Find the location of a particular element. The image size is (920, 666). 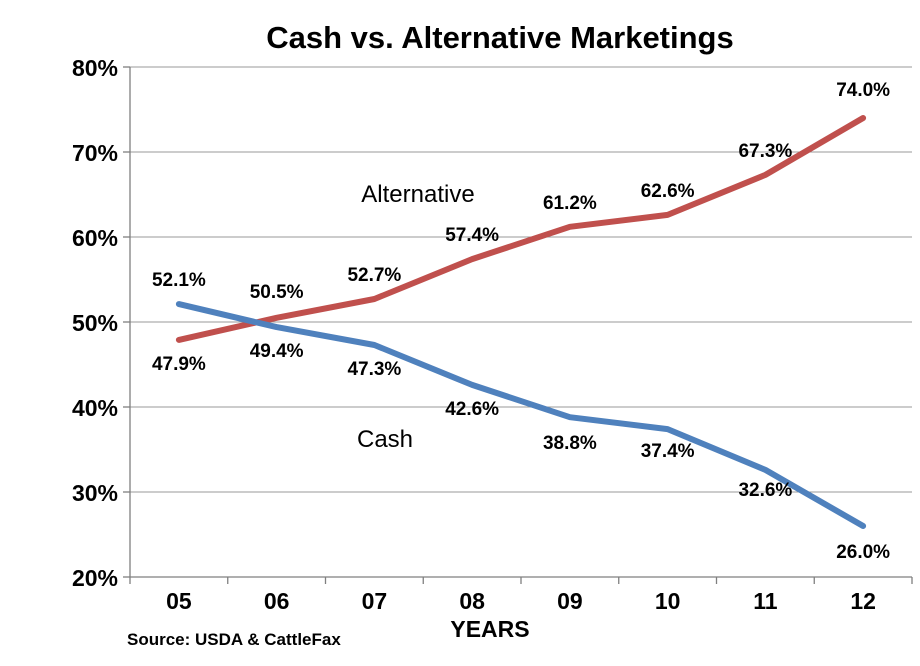

data-label-cash: 52.1% is located at coordinates (179, 280).